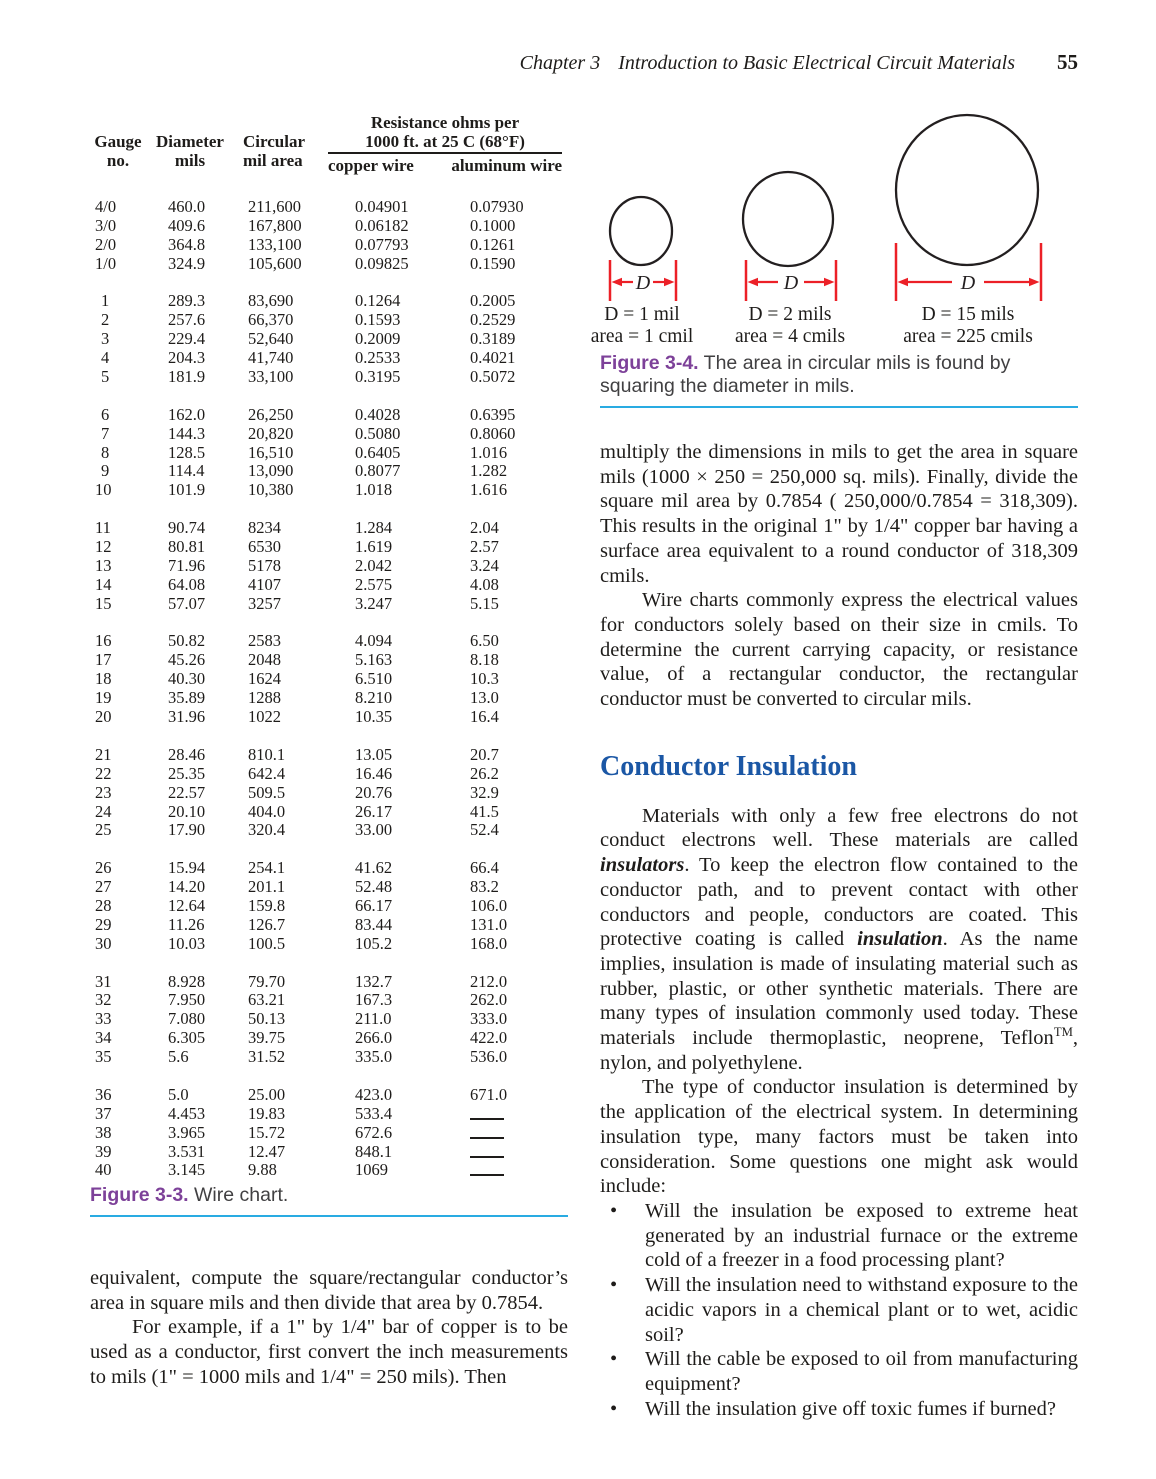  What do you see at coordinates (103, 943) in the screenshot?
I see `table-cell: 30` at bounding box center [103, 943].